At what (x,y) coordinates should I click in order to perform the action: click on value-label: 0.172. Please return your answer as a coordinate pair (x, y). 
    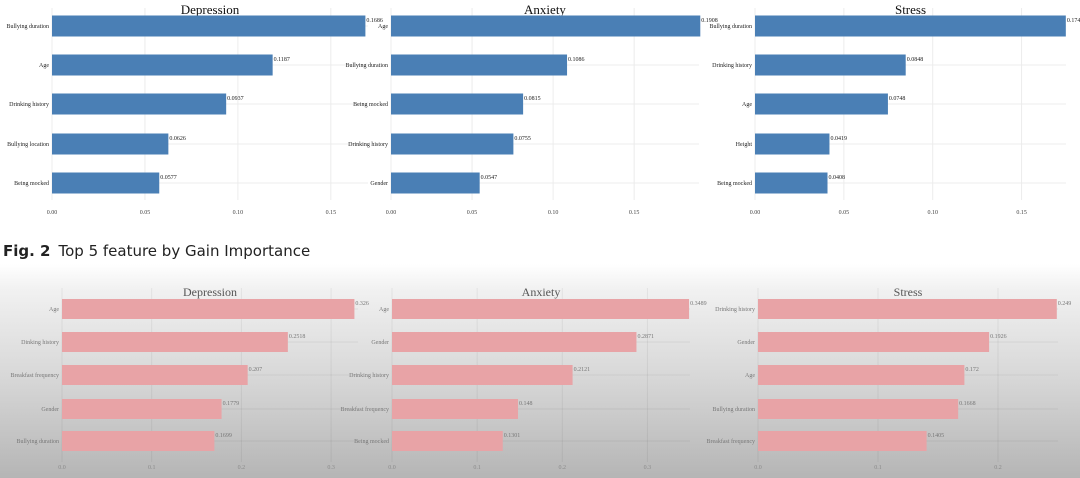
    Looking at the image, I should click on (972, 370).